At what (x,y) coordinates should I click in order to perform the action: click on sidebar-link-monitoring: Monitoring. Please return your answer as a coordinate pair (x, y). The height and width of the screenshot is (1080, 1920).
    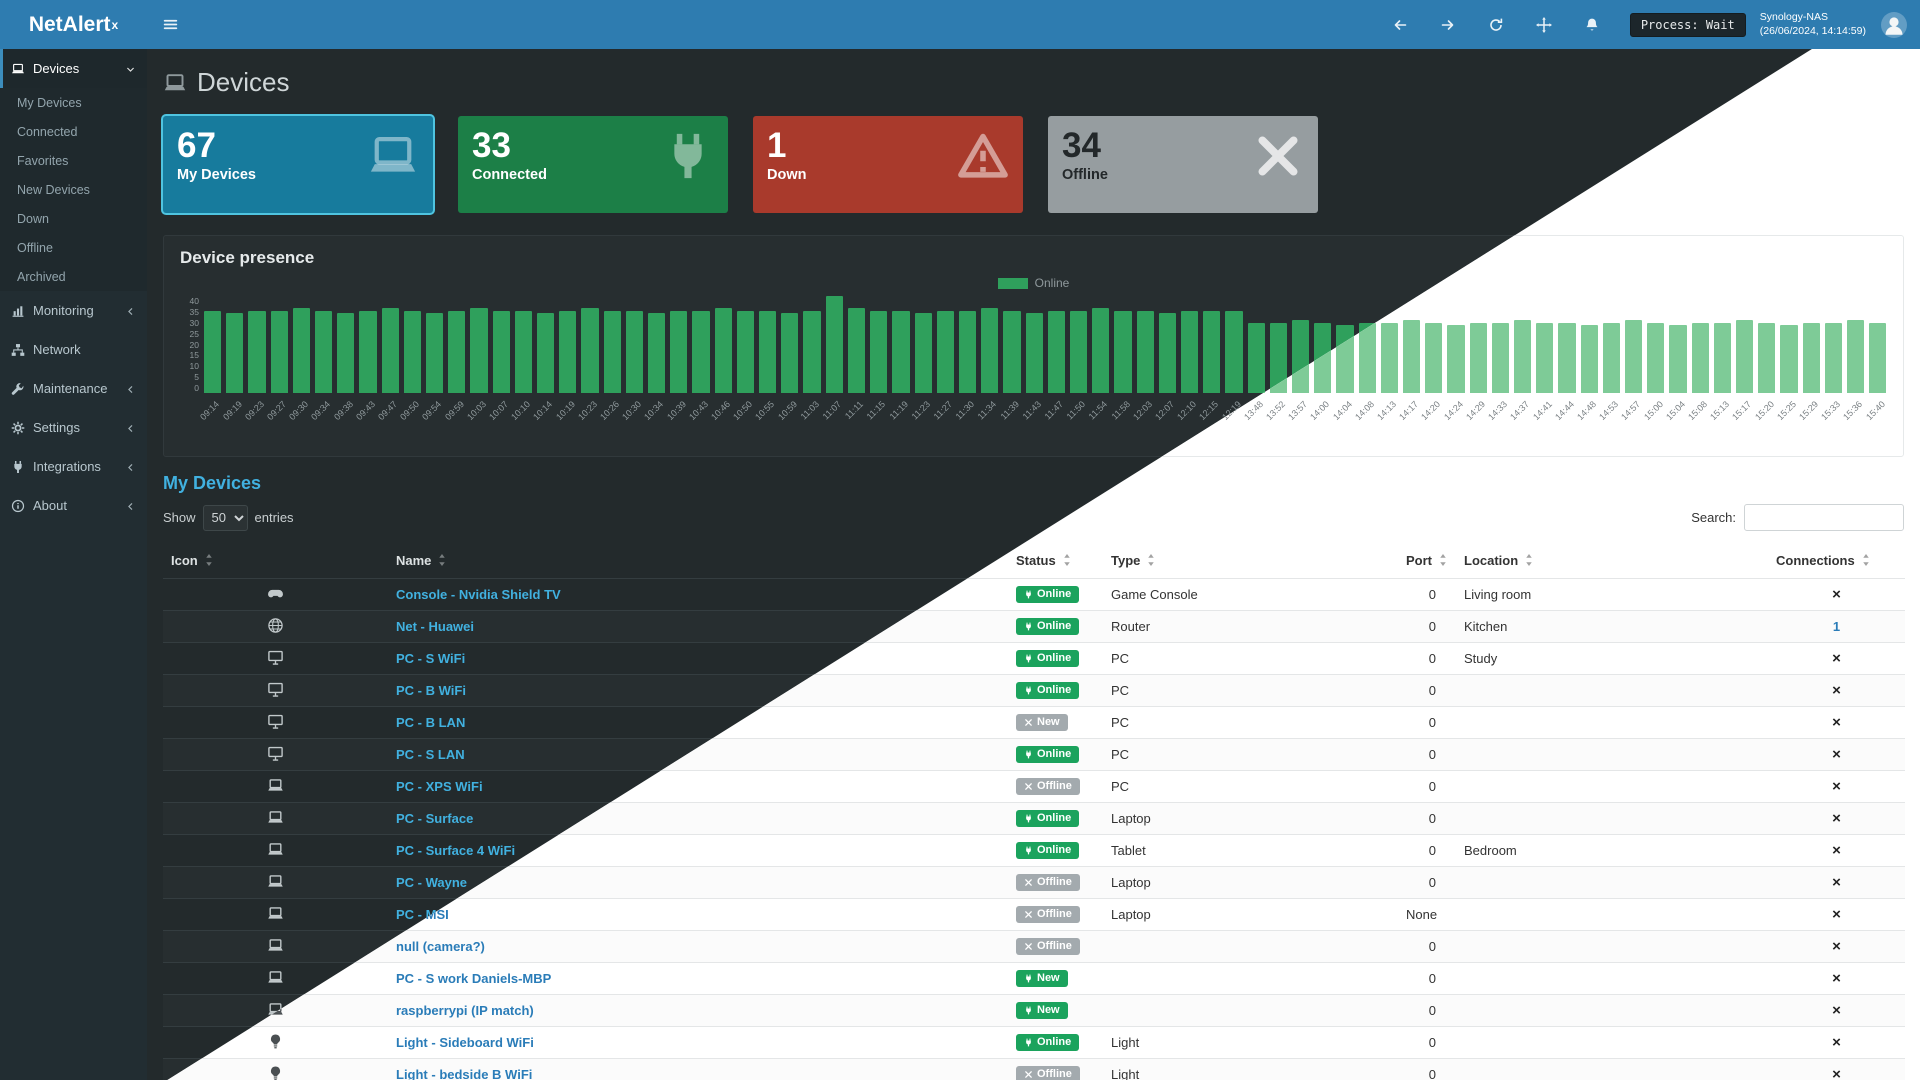
    Looking at the image, I should click on (73, 310).